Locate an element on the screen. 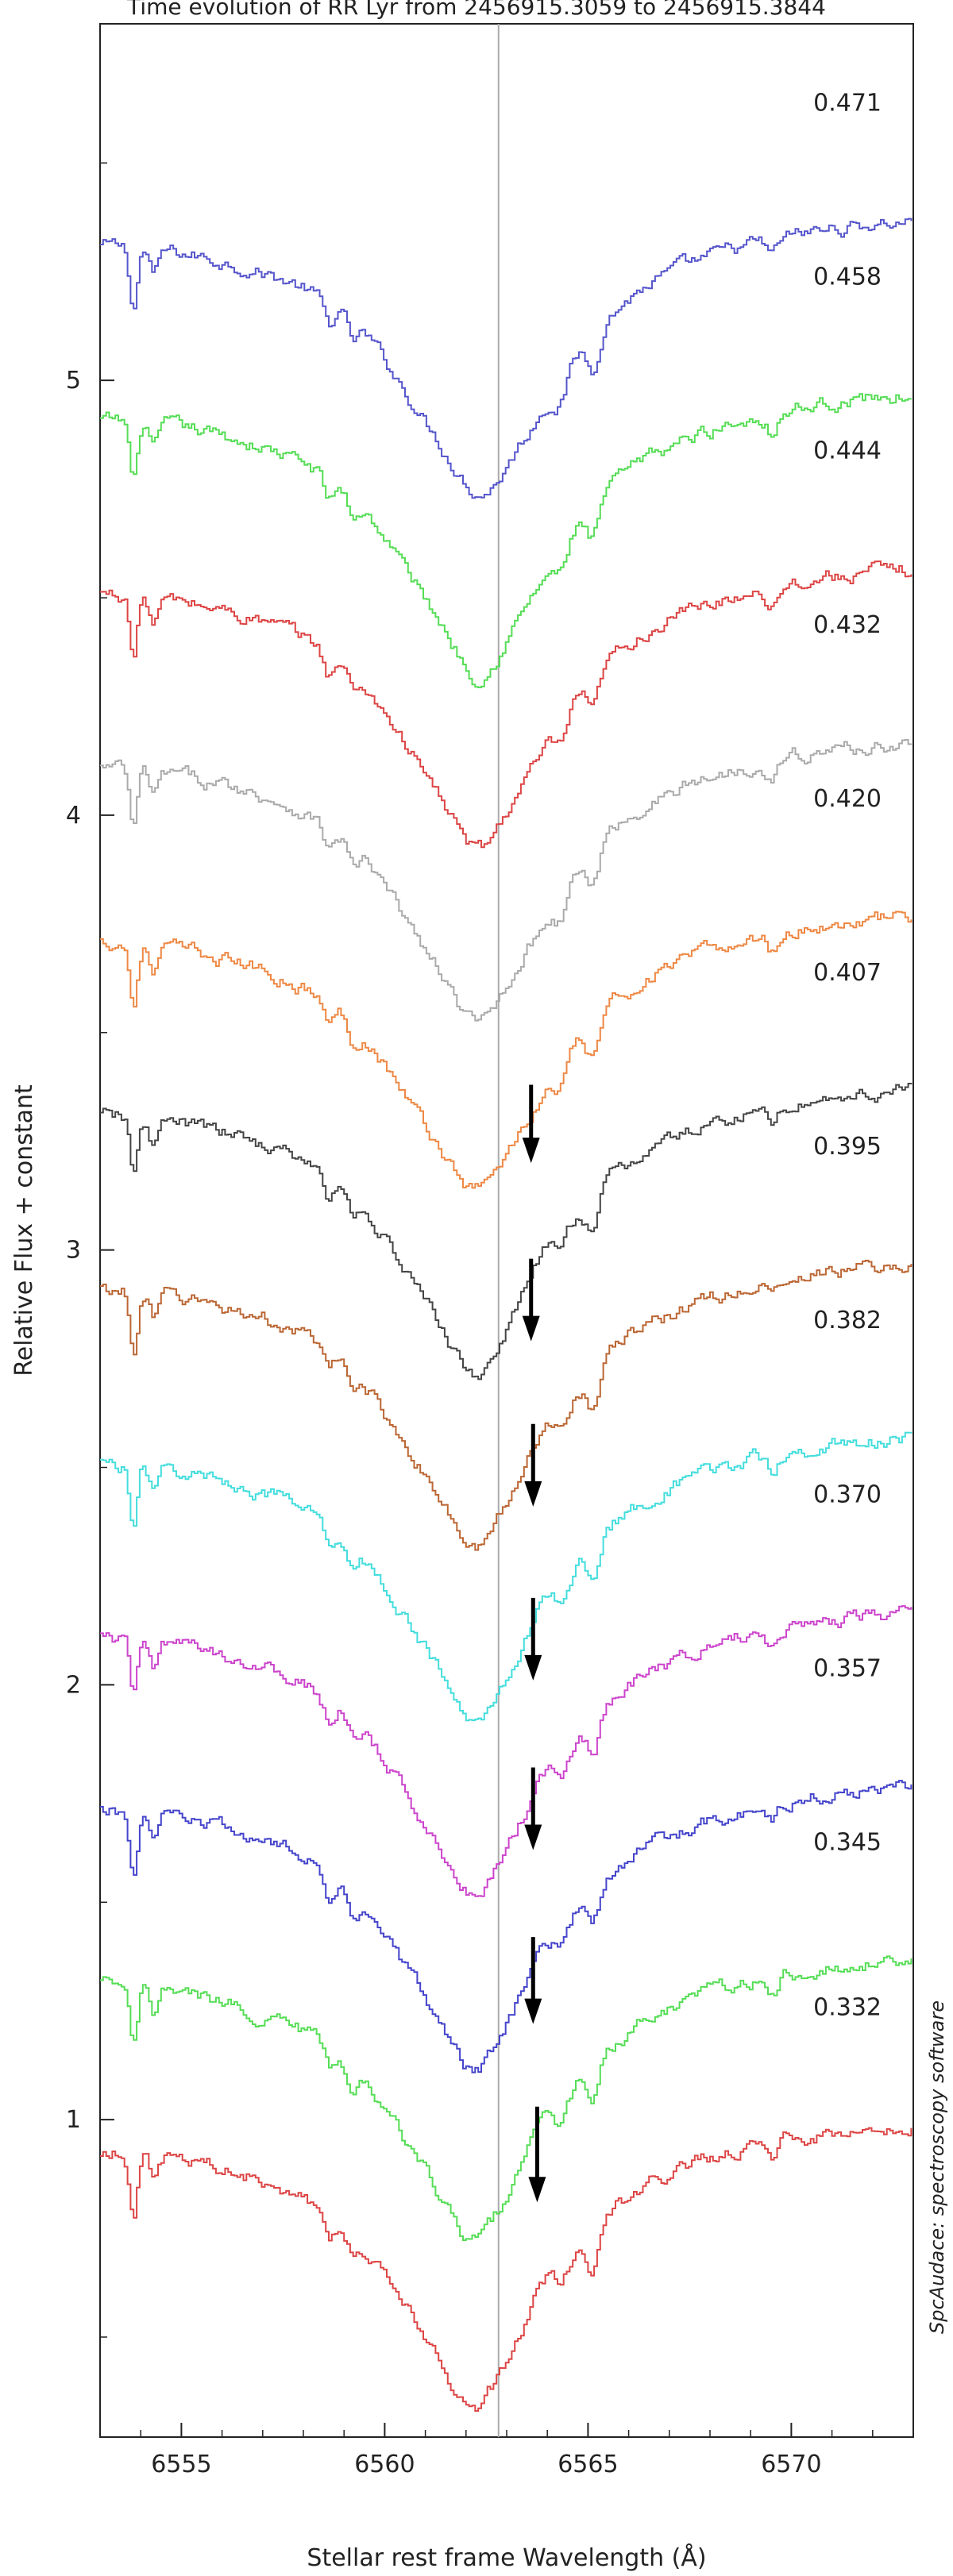 Image resolution: width=953 pixels, height=2576 pixels. spectrum-series-0.444 is located at coordinates (506, 704).